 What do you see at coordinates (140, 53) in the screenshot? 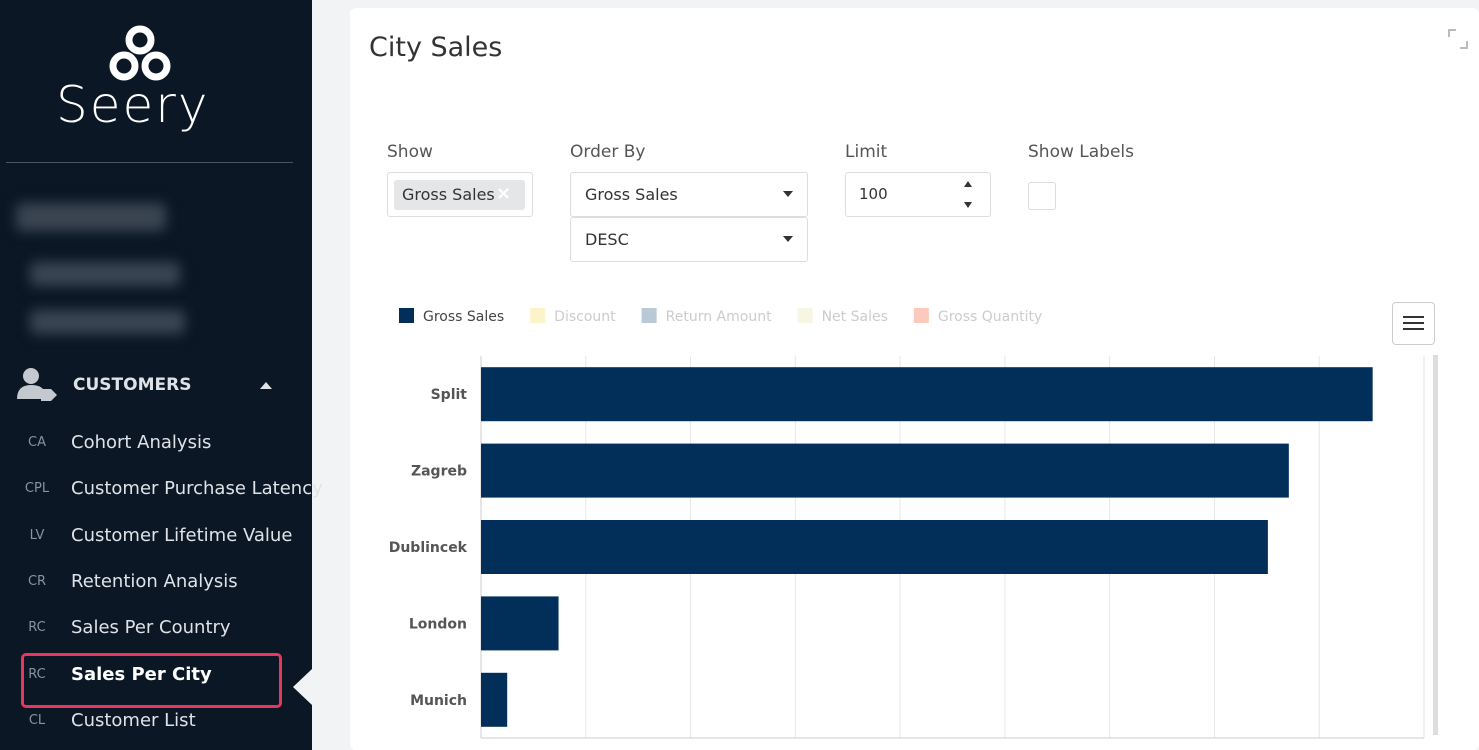
I see `logo-icon` at bounding box center [140, 53].